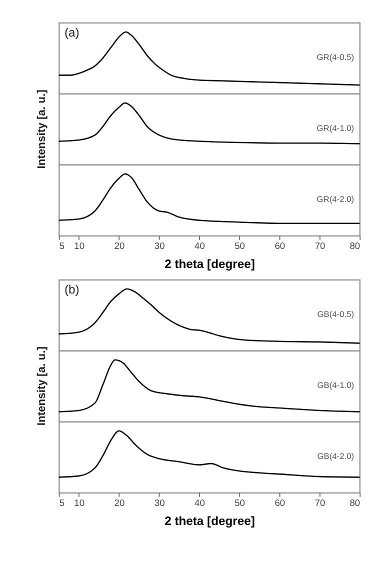 This screenshot has width=369, height=569. I want to click on series-label: GB(4-2.0), so click(335, 455).